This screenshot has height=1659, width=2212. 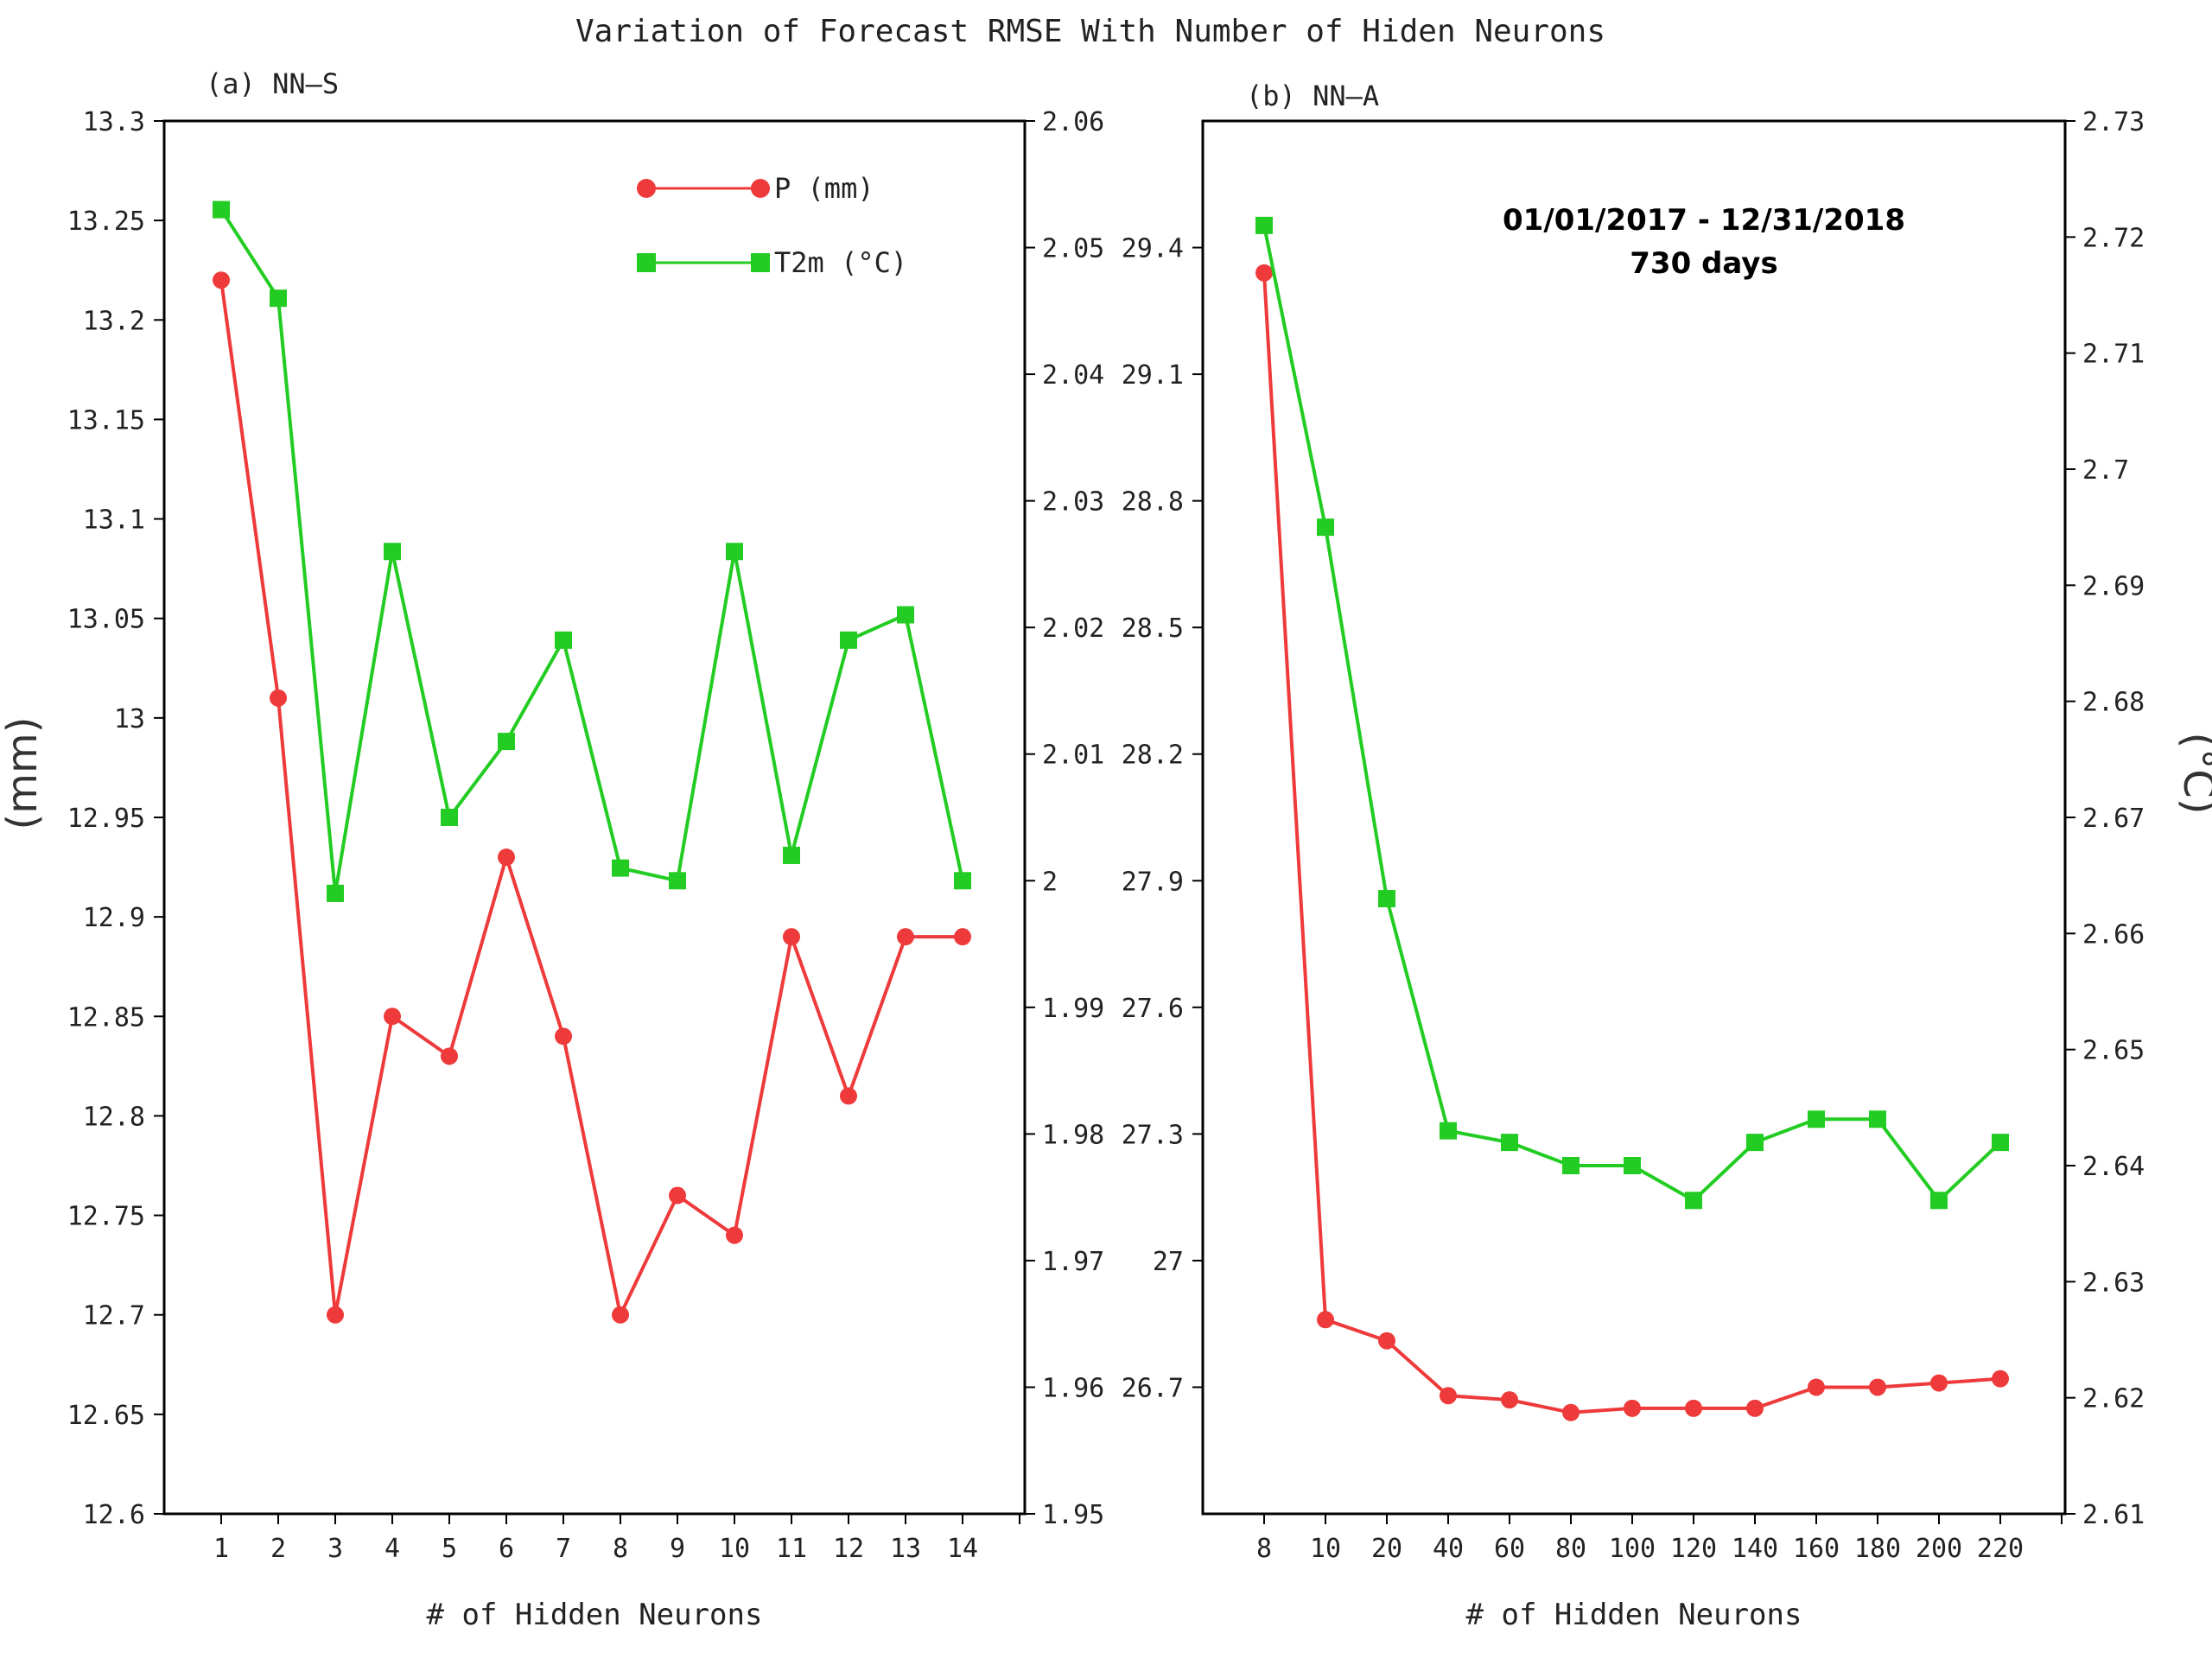 I want to click on y-right-tick-label: 2.63, so click(x=2113, y=1283).